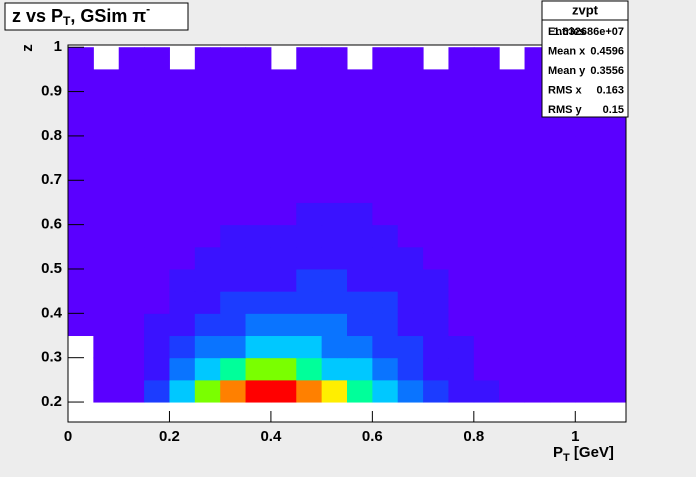 Image resolution: width=696 pixels, height=477 pixels. I want to click on title-part: , GSim π, so click(108, 16).